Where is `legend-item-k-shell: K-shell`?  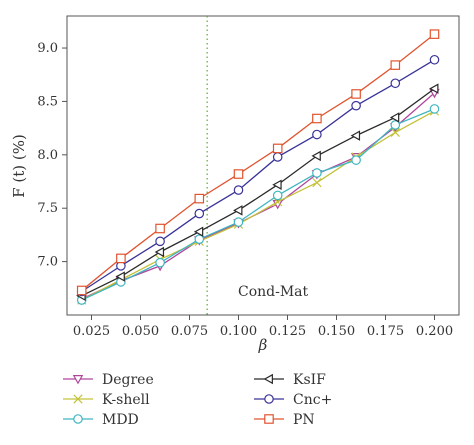 legend-item-k-shell: K-shell is located at coordinates (106, 400).